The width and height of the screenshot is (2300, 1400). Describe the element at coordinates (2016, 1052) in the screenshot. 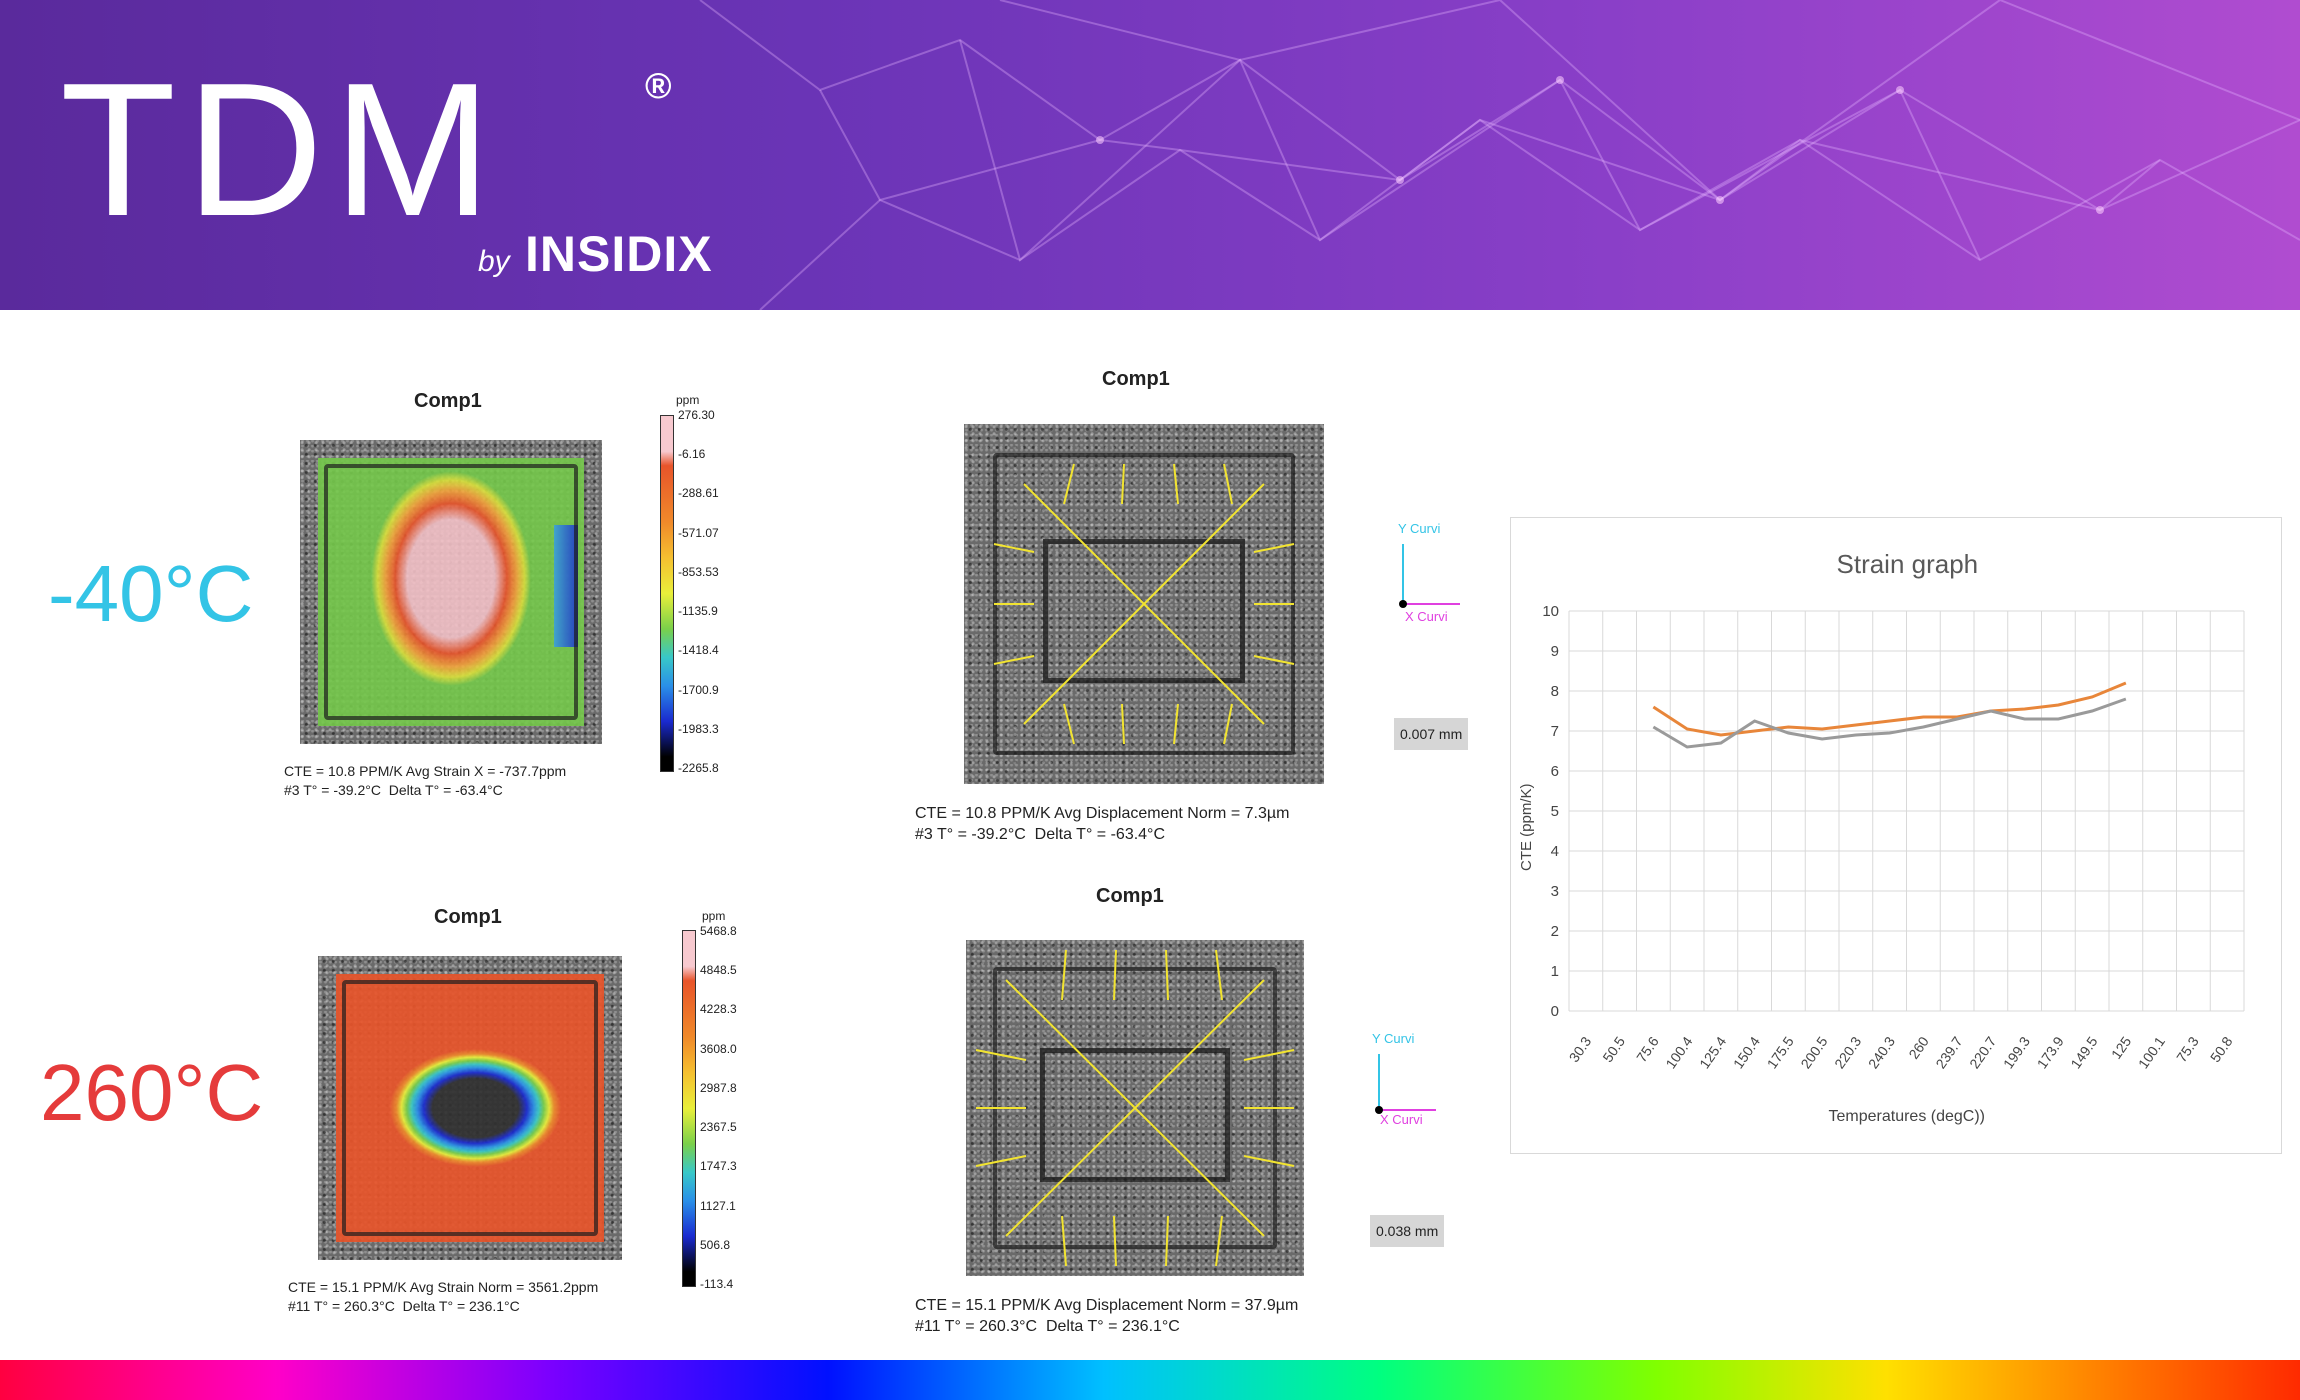

I see `x-tick-label: 199.3` at that location.